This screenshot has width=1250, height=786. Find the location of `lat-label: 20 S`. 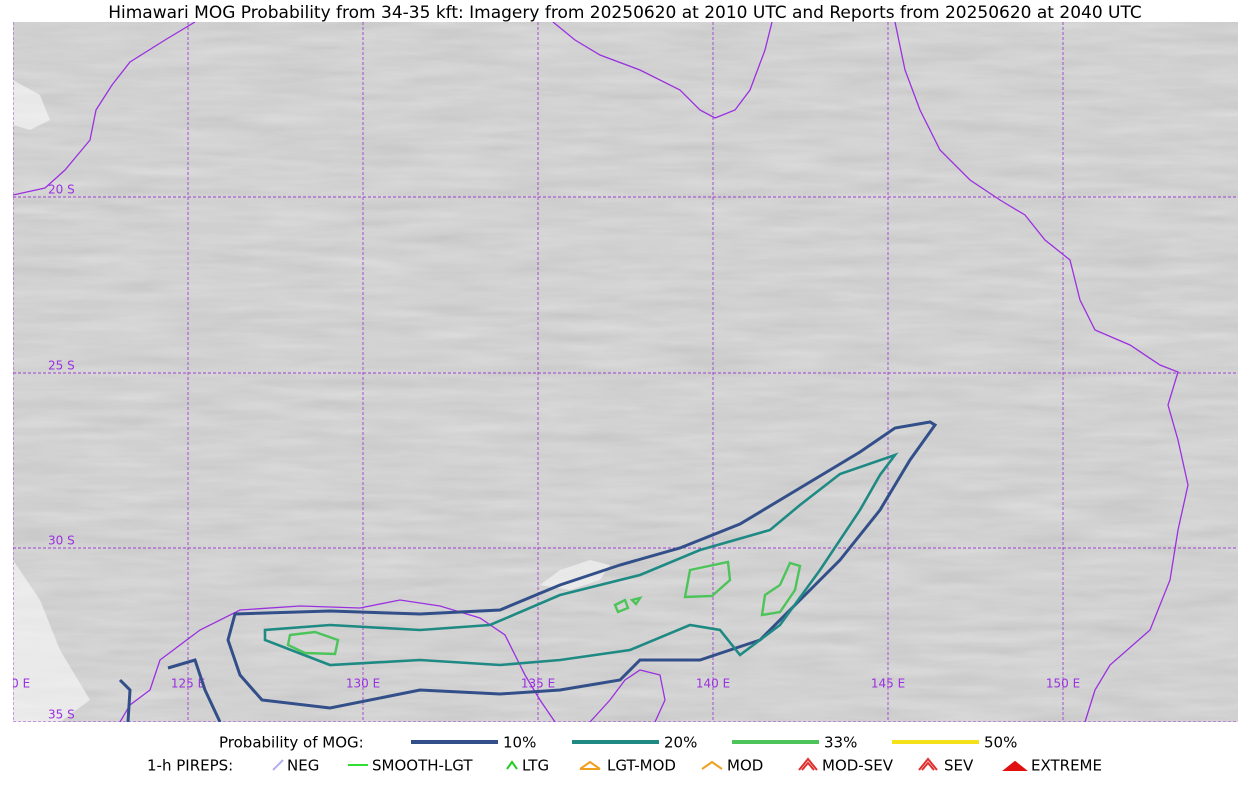

lat-label: 20 S is located at coordinates (61, 190).